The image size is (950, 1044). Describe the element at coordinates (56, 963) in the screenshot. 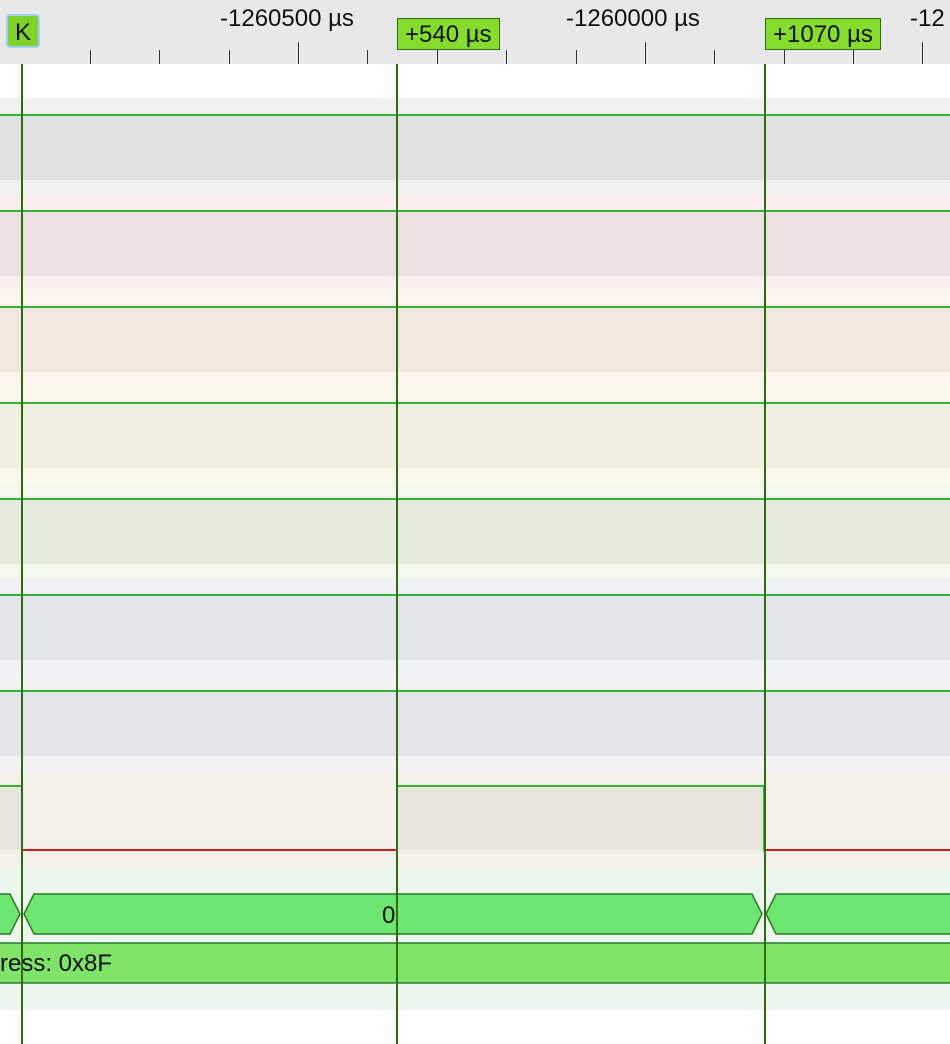

I see `address-label: ress: 0x8F` at that location.